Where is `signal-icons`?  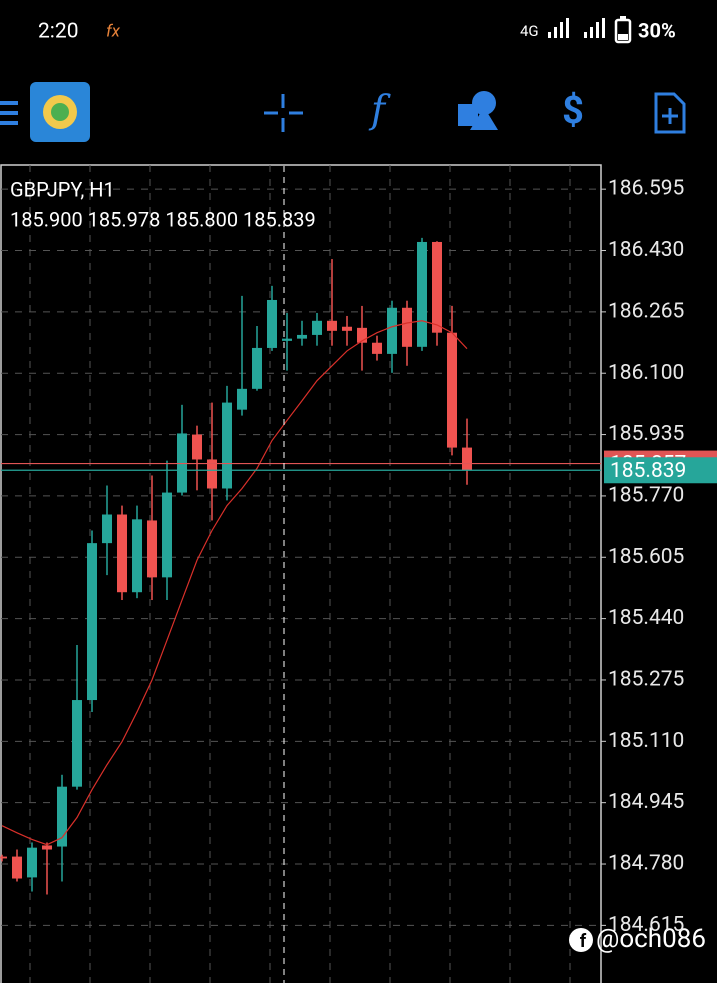
signal-icons is located at coordinates (576, 28).